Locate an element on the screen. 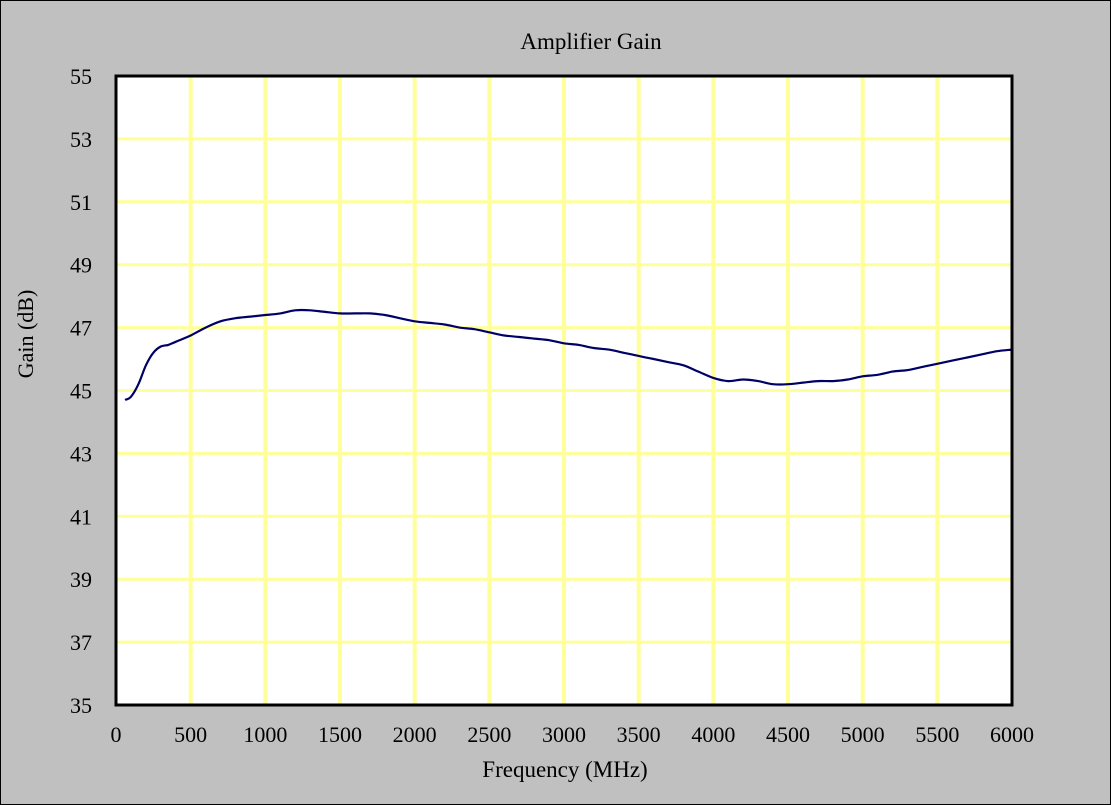 The height and width of the screenshot is (805, 1111). y-tick-label: 51 is located at coordinates (81, 202).